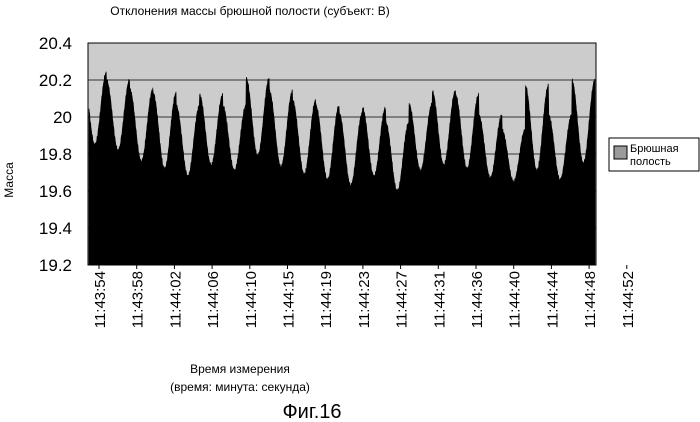 This screenshot has width=700, height=422. Describe the element at coordinates (552, 299) in the screenshot. I see `x-tick-label: 11:44:44` at that location.